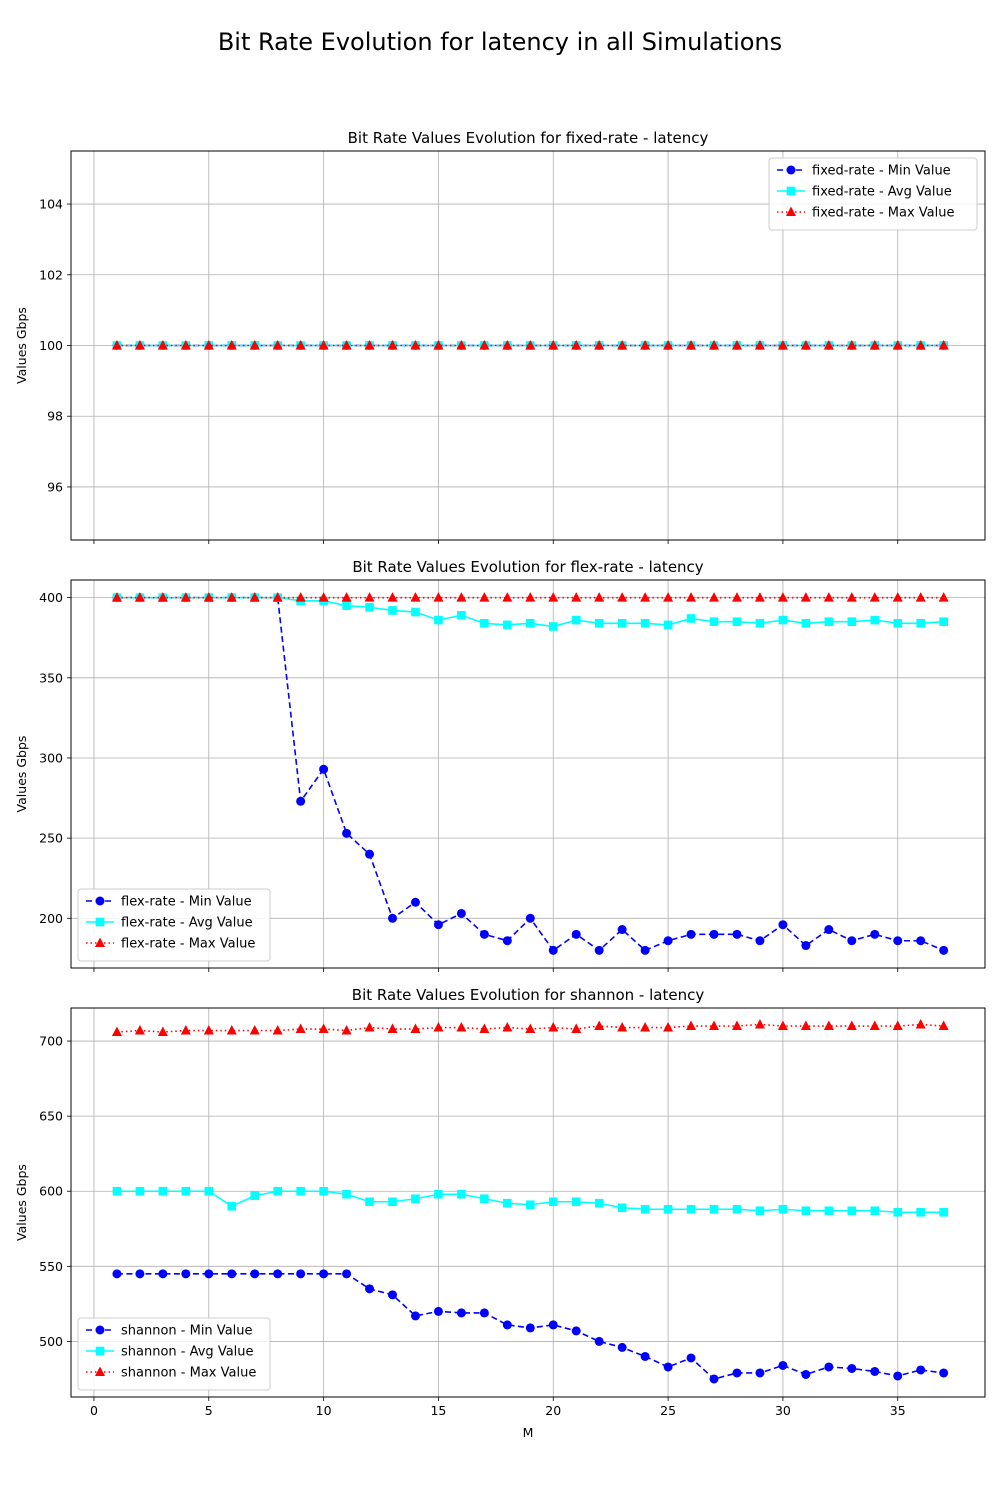 Image resolution: width=1000 pixels, height=1500 pixels. I want to click on y-tick-label: 300, so click(51, 757).